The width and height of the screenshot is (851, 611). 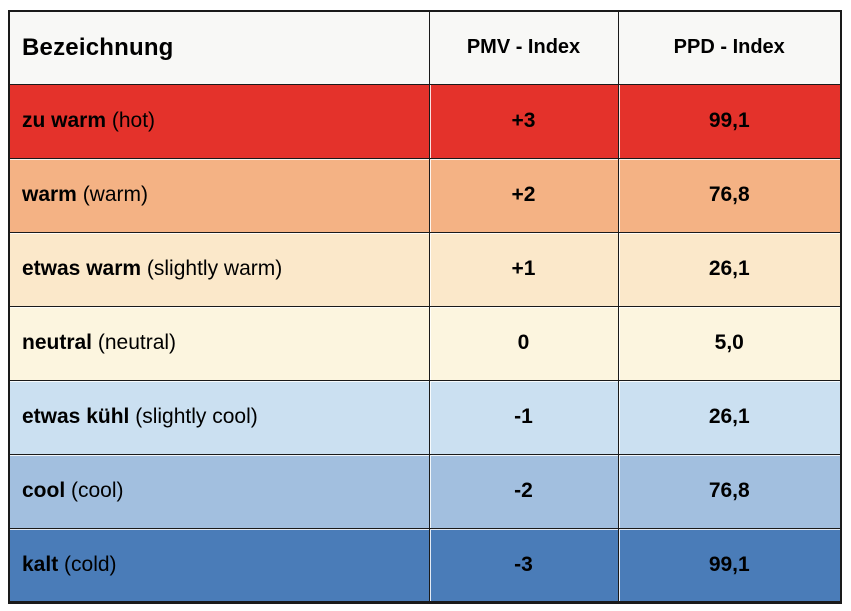 I want to click on table-row: neutral (neutral) 0 5,0, so click(x=425, y=343).